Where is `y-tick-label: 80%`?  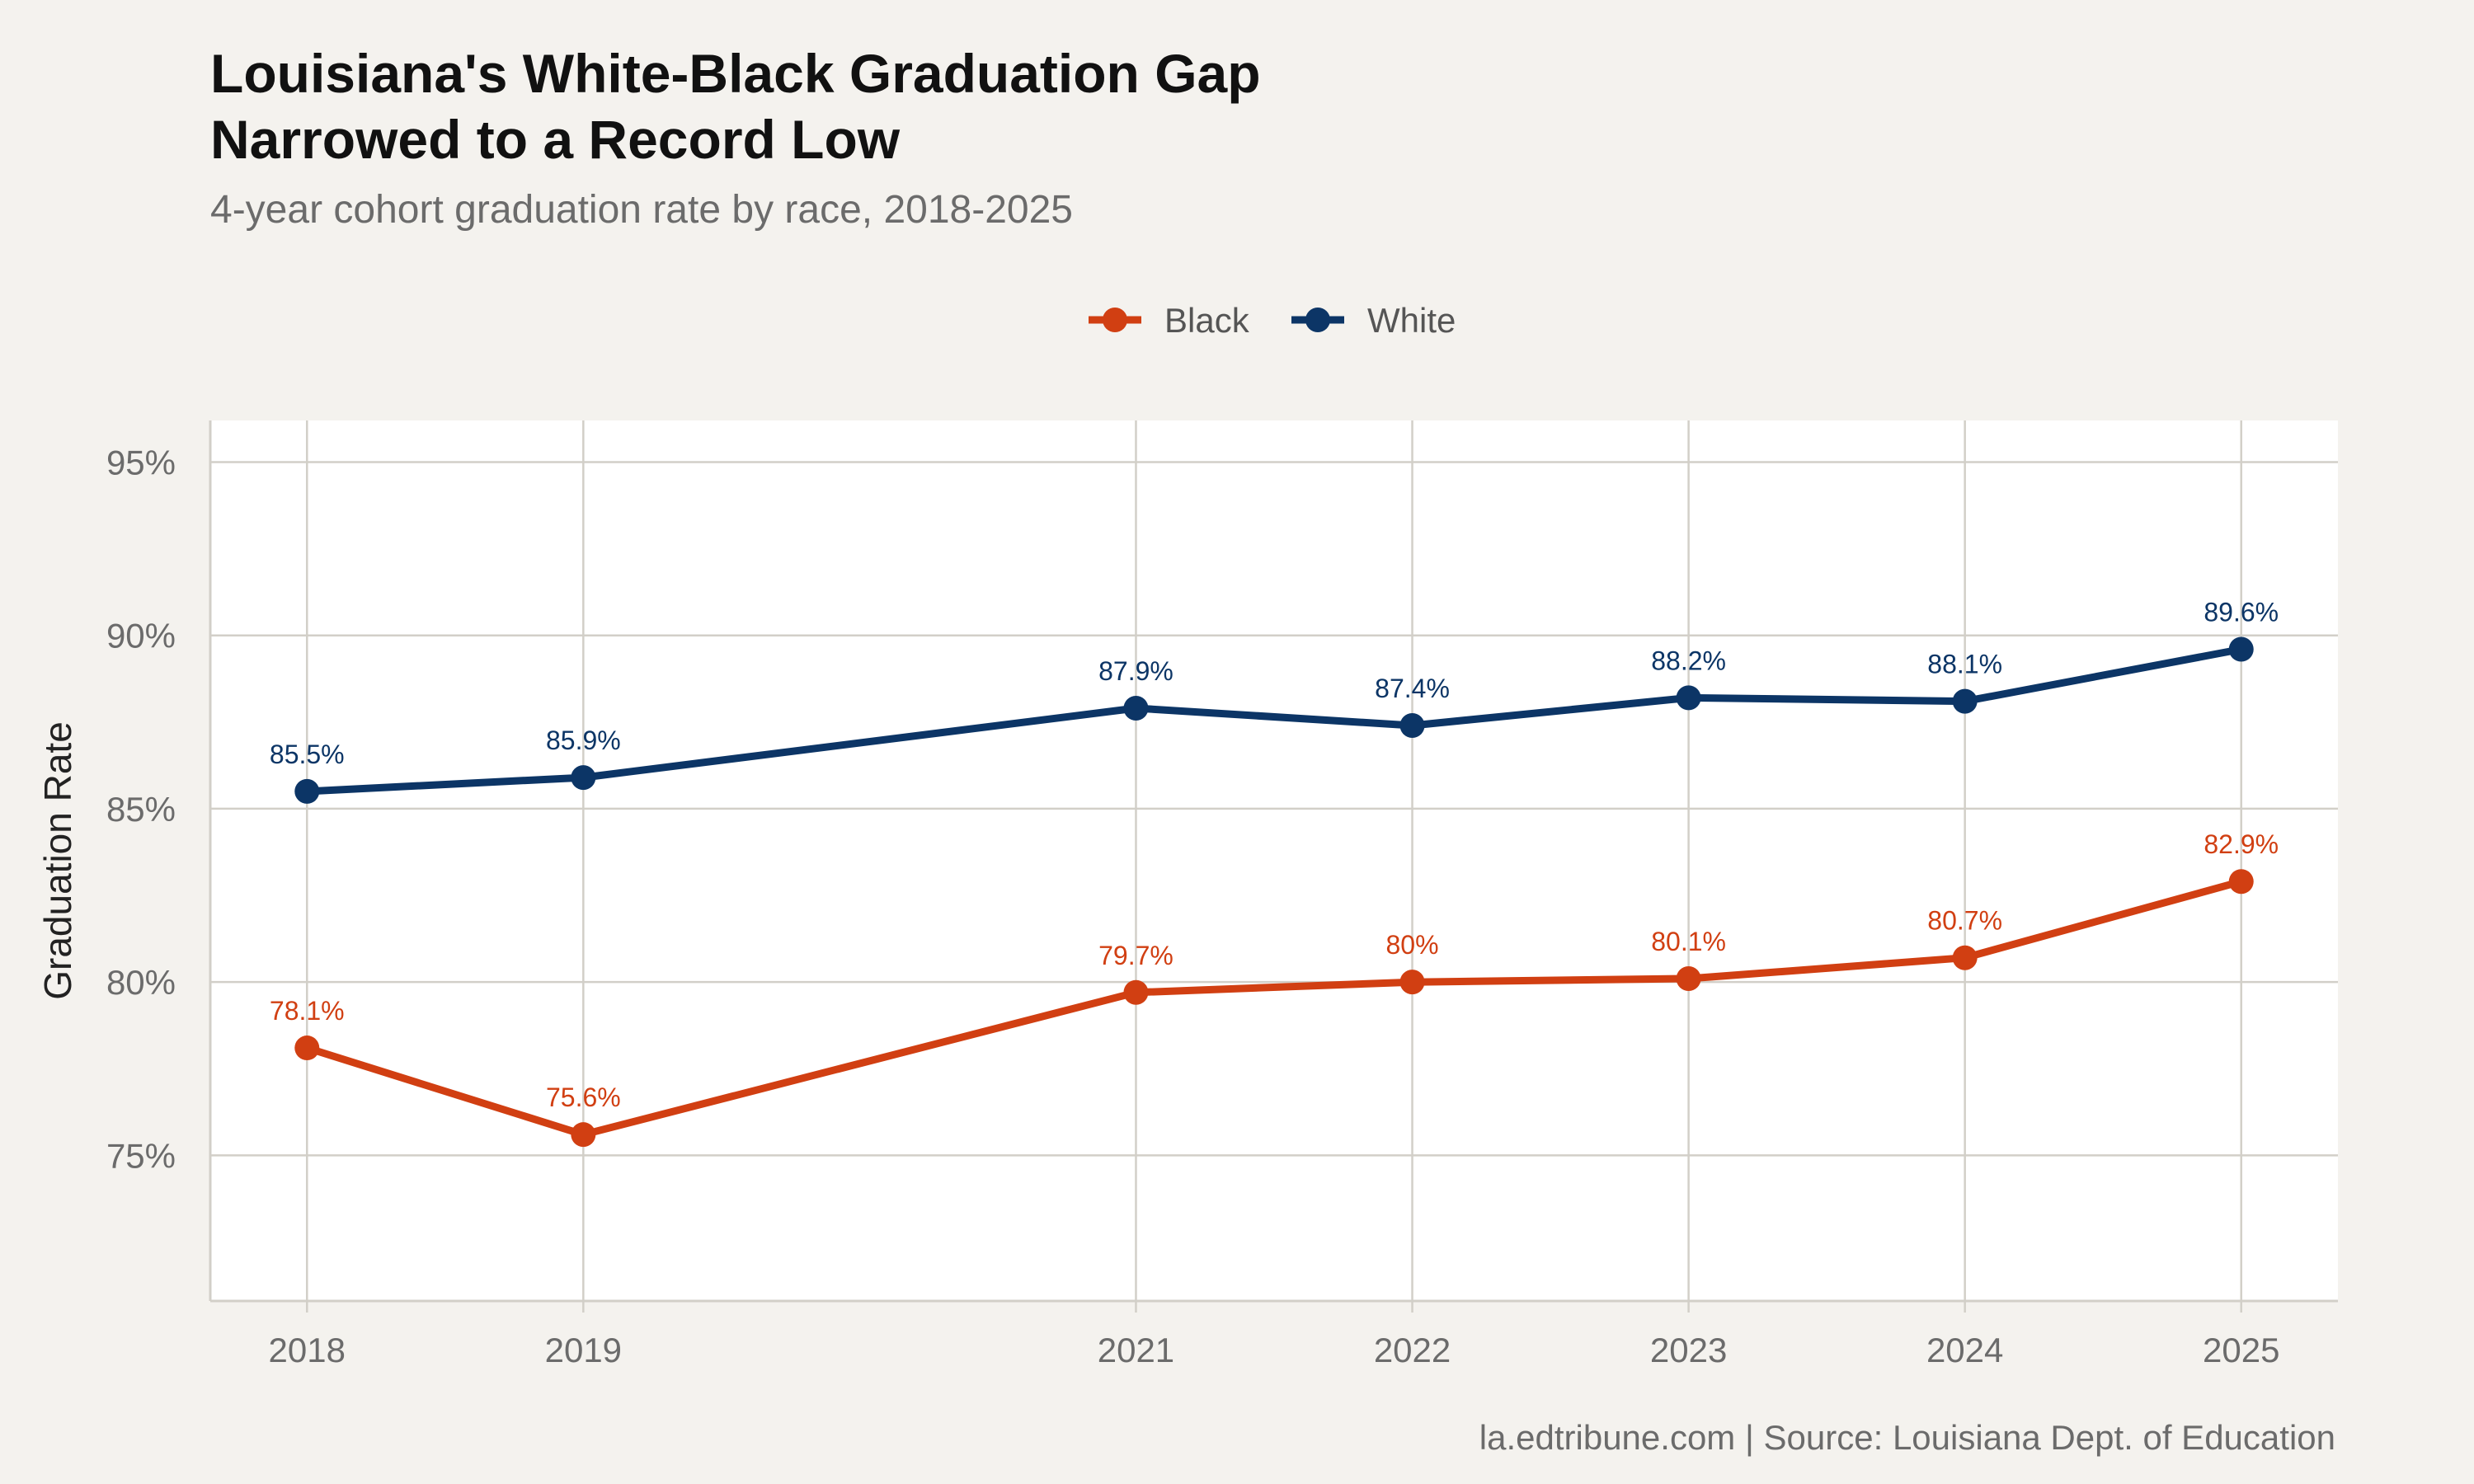
y-tick-label: 80% is located at coordinates (141, 983).